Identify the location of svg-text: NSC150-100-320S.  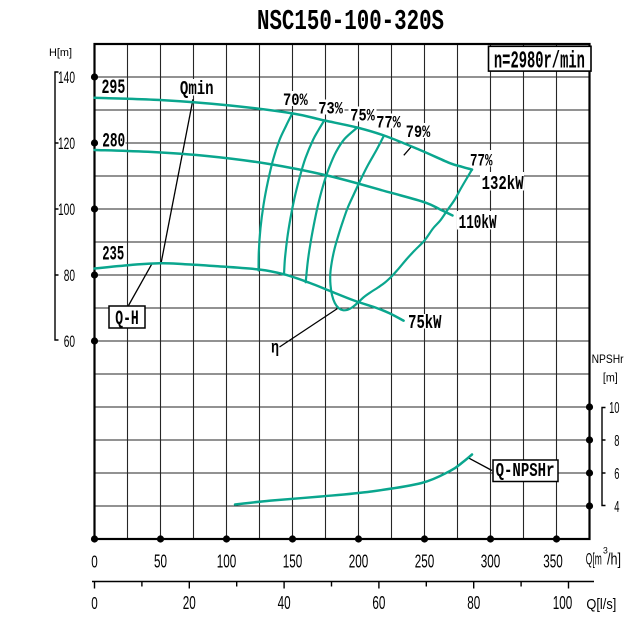
(350, 21).